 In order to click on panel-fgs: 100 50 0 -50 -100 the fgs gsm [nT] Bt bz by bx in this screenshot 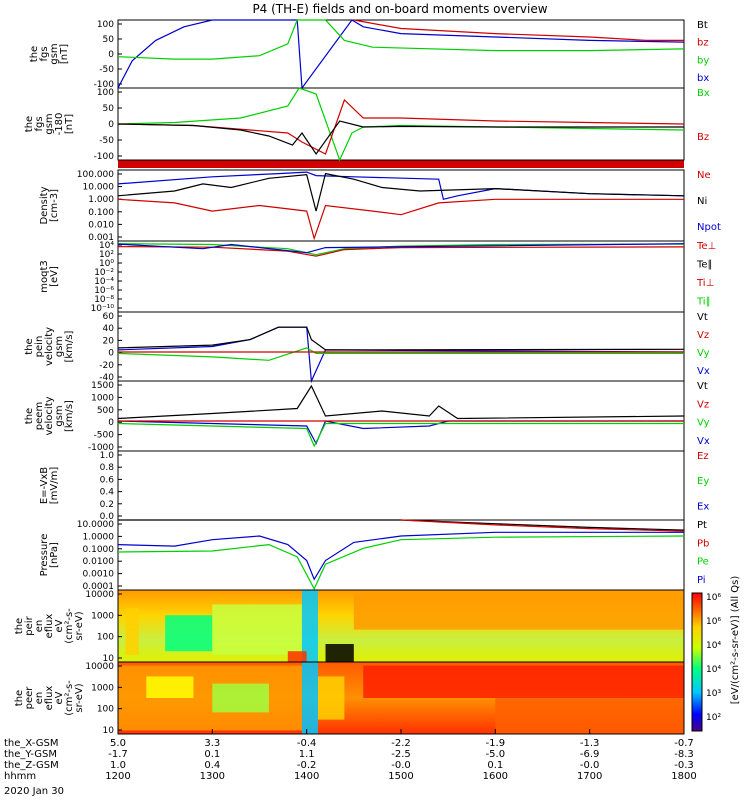, I will do `click(369, 54)`.